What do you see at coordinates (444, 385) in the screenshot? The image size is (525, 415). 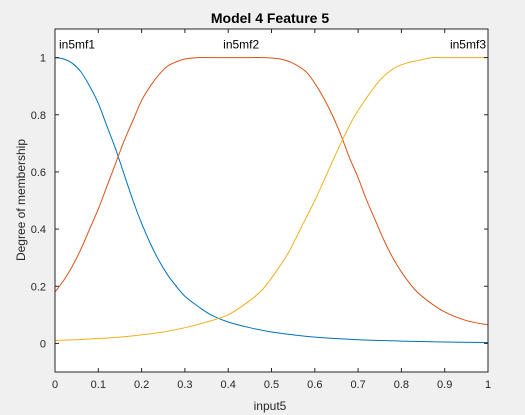 I see `x-tick-label: 0.9` at bounding box center [444, 385].